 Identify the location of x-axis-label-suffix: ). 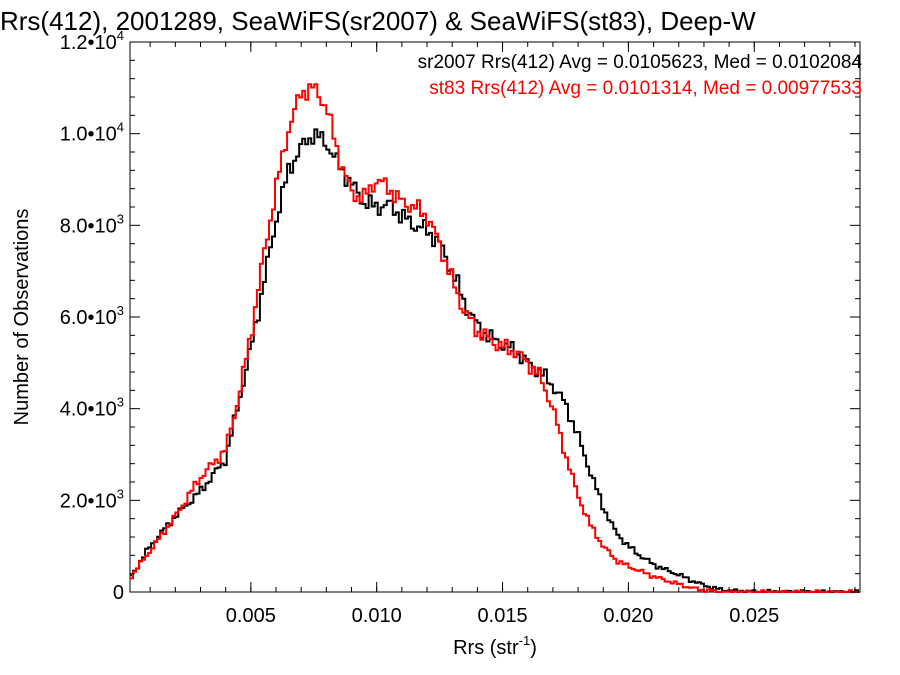
(533, 648).